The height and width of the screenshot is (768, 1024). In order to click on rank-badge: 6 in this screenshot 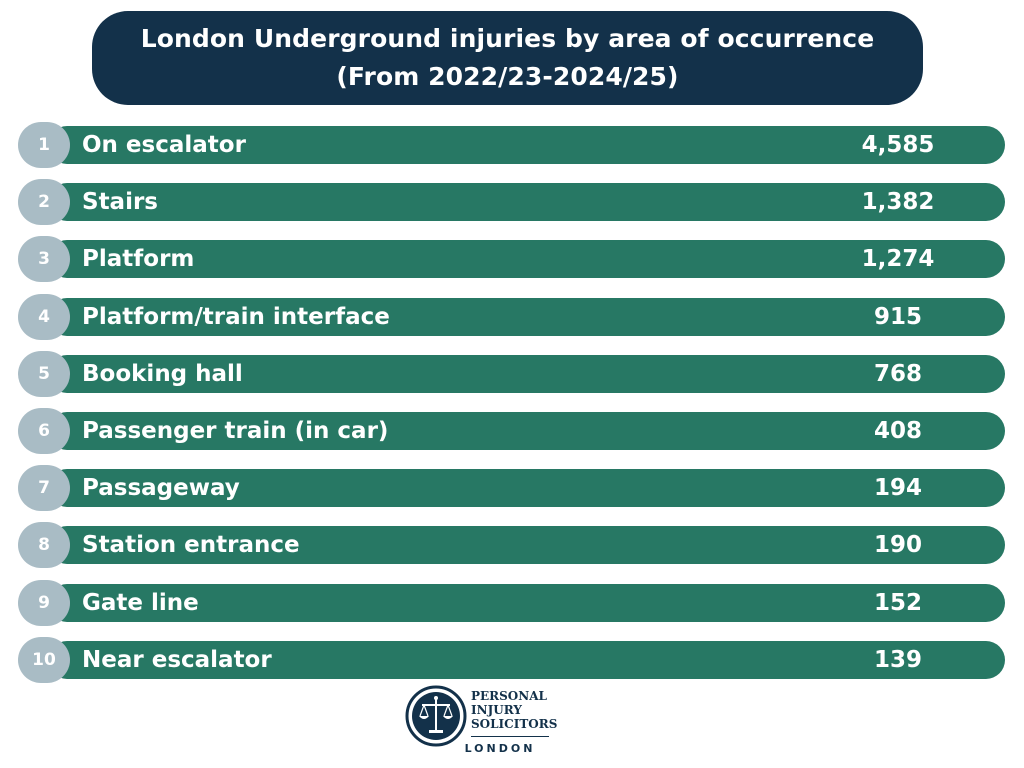, I will do `click(44, 431)`.